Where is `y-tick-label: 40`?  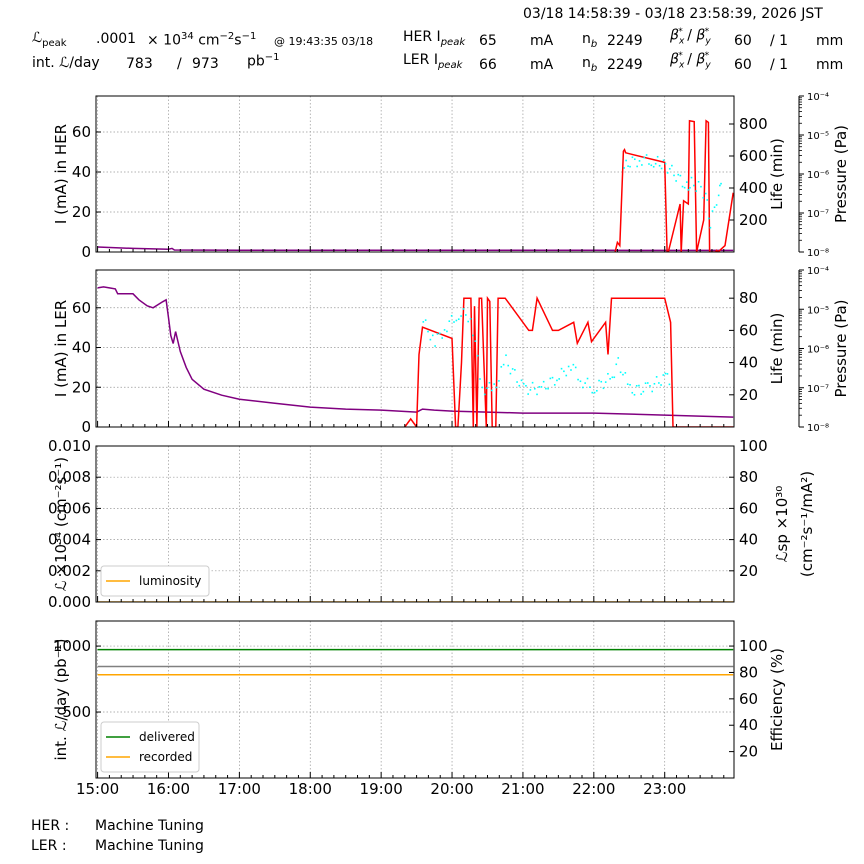 y-tick-label: 40 is located at coordinates (81, 348).